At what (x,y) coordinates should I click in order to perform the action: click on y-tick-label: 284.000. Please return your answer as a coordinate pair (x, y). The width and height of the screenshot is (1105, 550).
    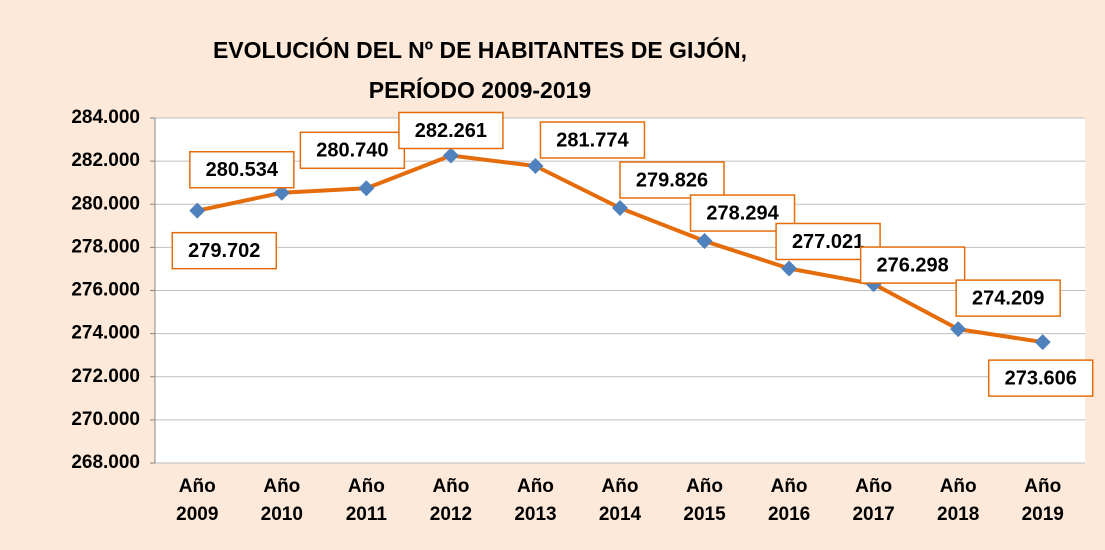
    Looking at the image, I should click on (105, 117).